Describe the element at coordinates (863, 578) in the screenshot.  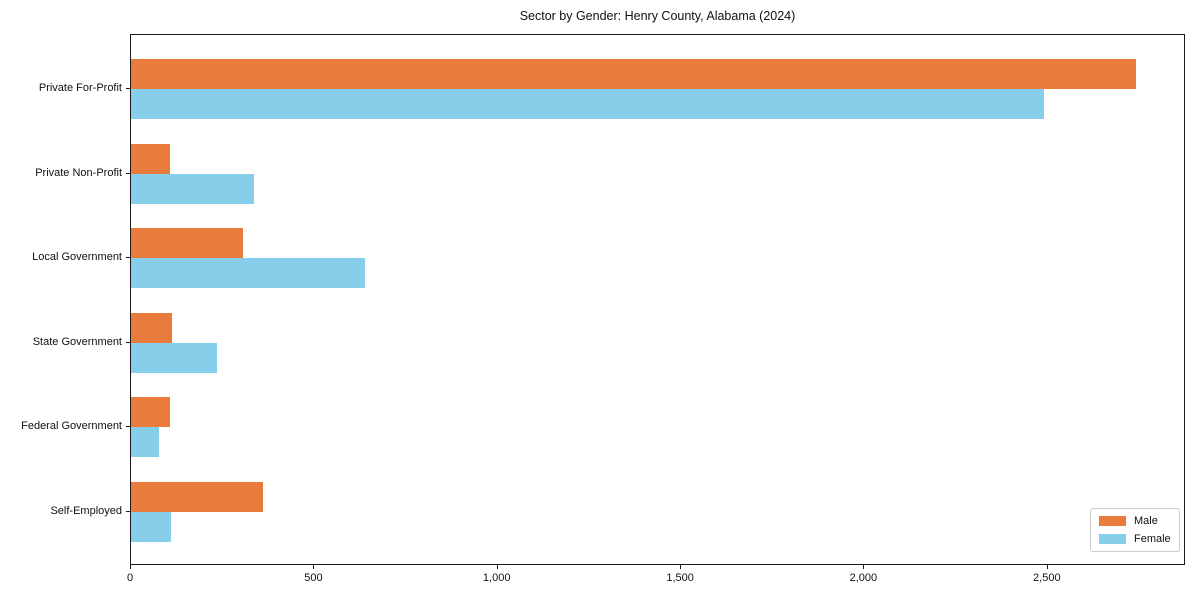
I see `x-tick-label: 2,000` at that location.